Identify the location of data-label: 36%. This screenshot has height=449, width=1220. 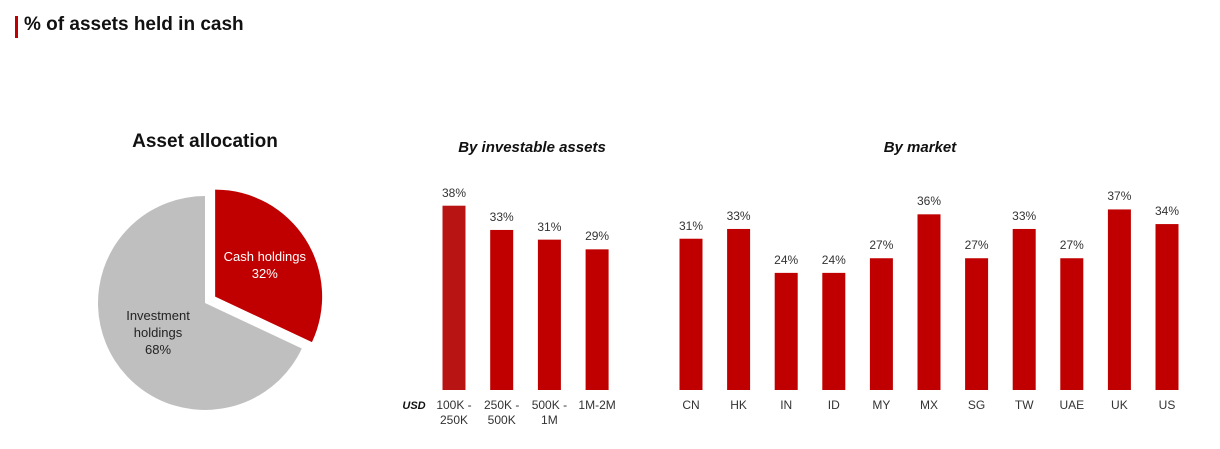
(929, 201).